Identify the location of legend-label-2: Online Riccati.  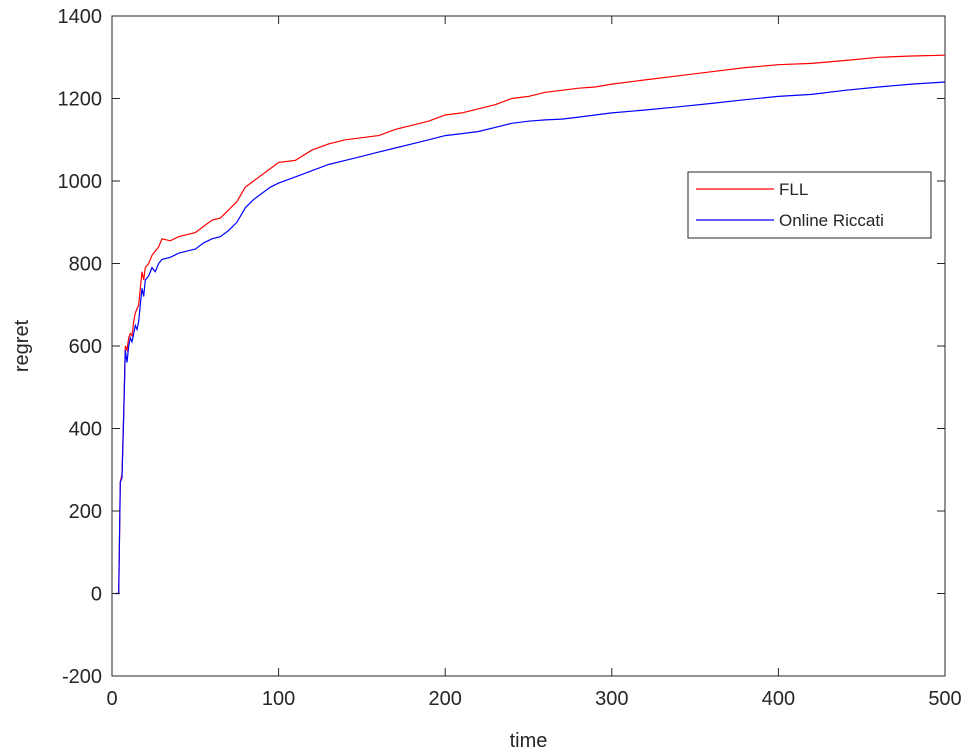
(831, 220).